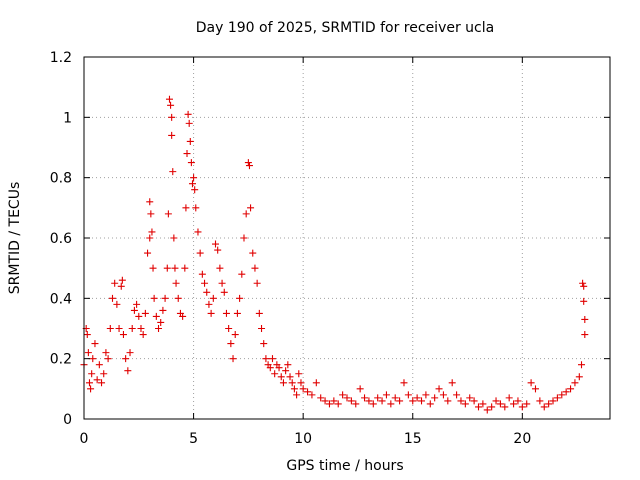 This screenshot has height=480, width=640. What do you see at coordinates (344, 466) in the screenshot?
I see `x-axis-label: GPS time / hours` at bounding box center [344, 466].